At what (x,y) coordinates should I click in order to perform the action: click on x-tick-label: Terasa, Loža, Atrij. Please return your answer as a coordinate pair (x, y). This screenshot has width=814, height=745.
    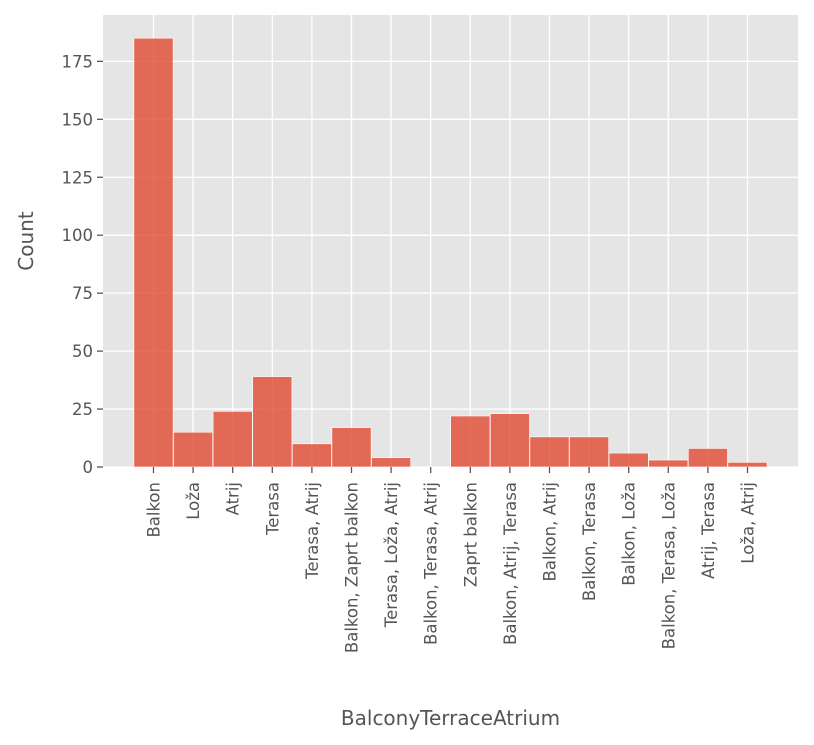
    Looking at the image, I should click on (391, 555).